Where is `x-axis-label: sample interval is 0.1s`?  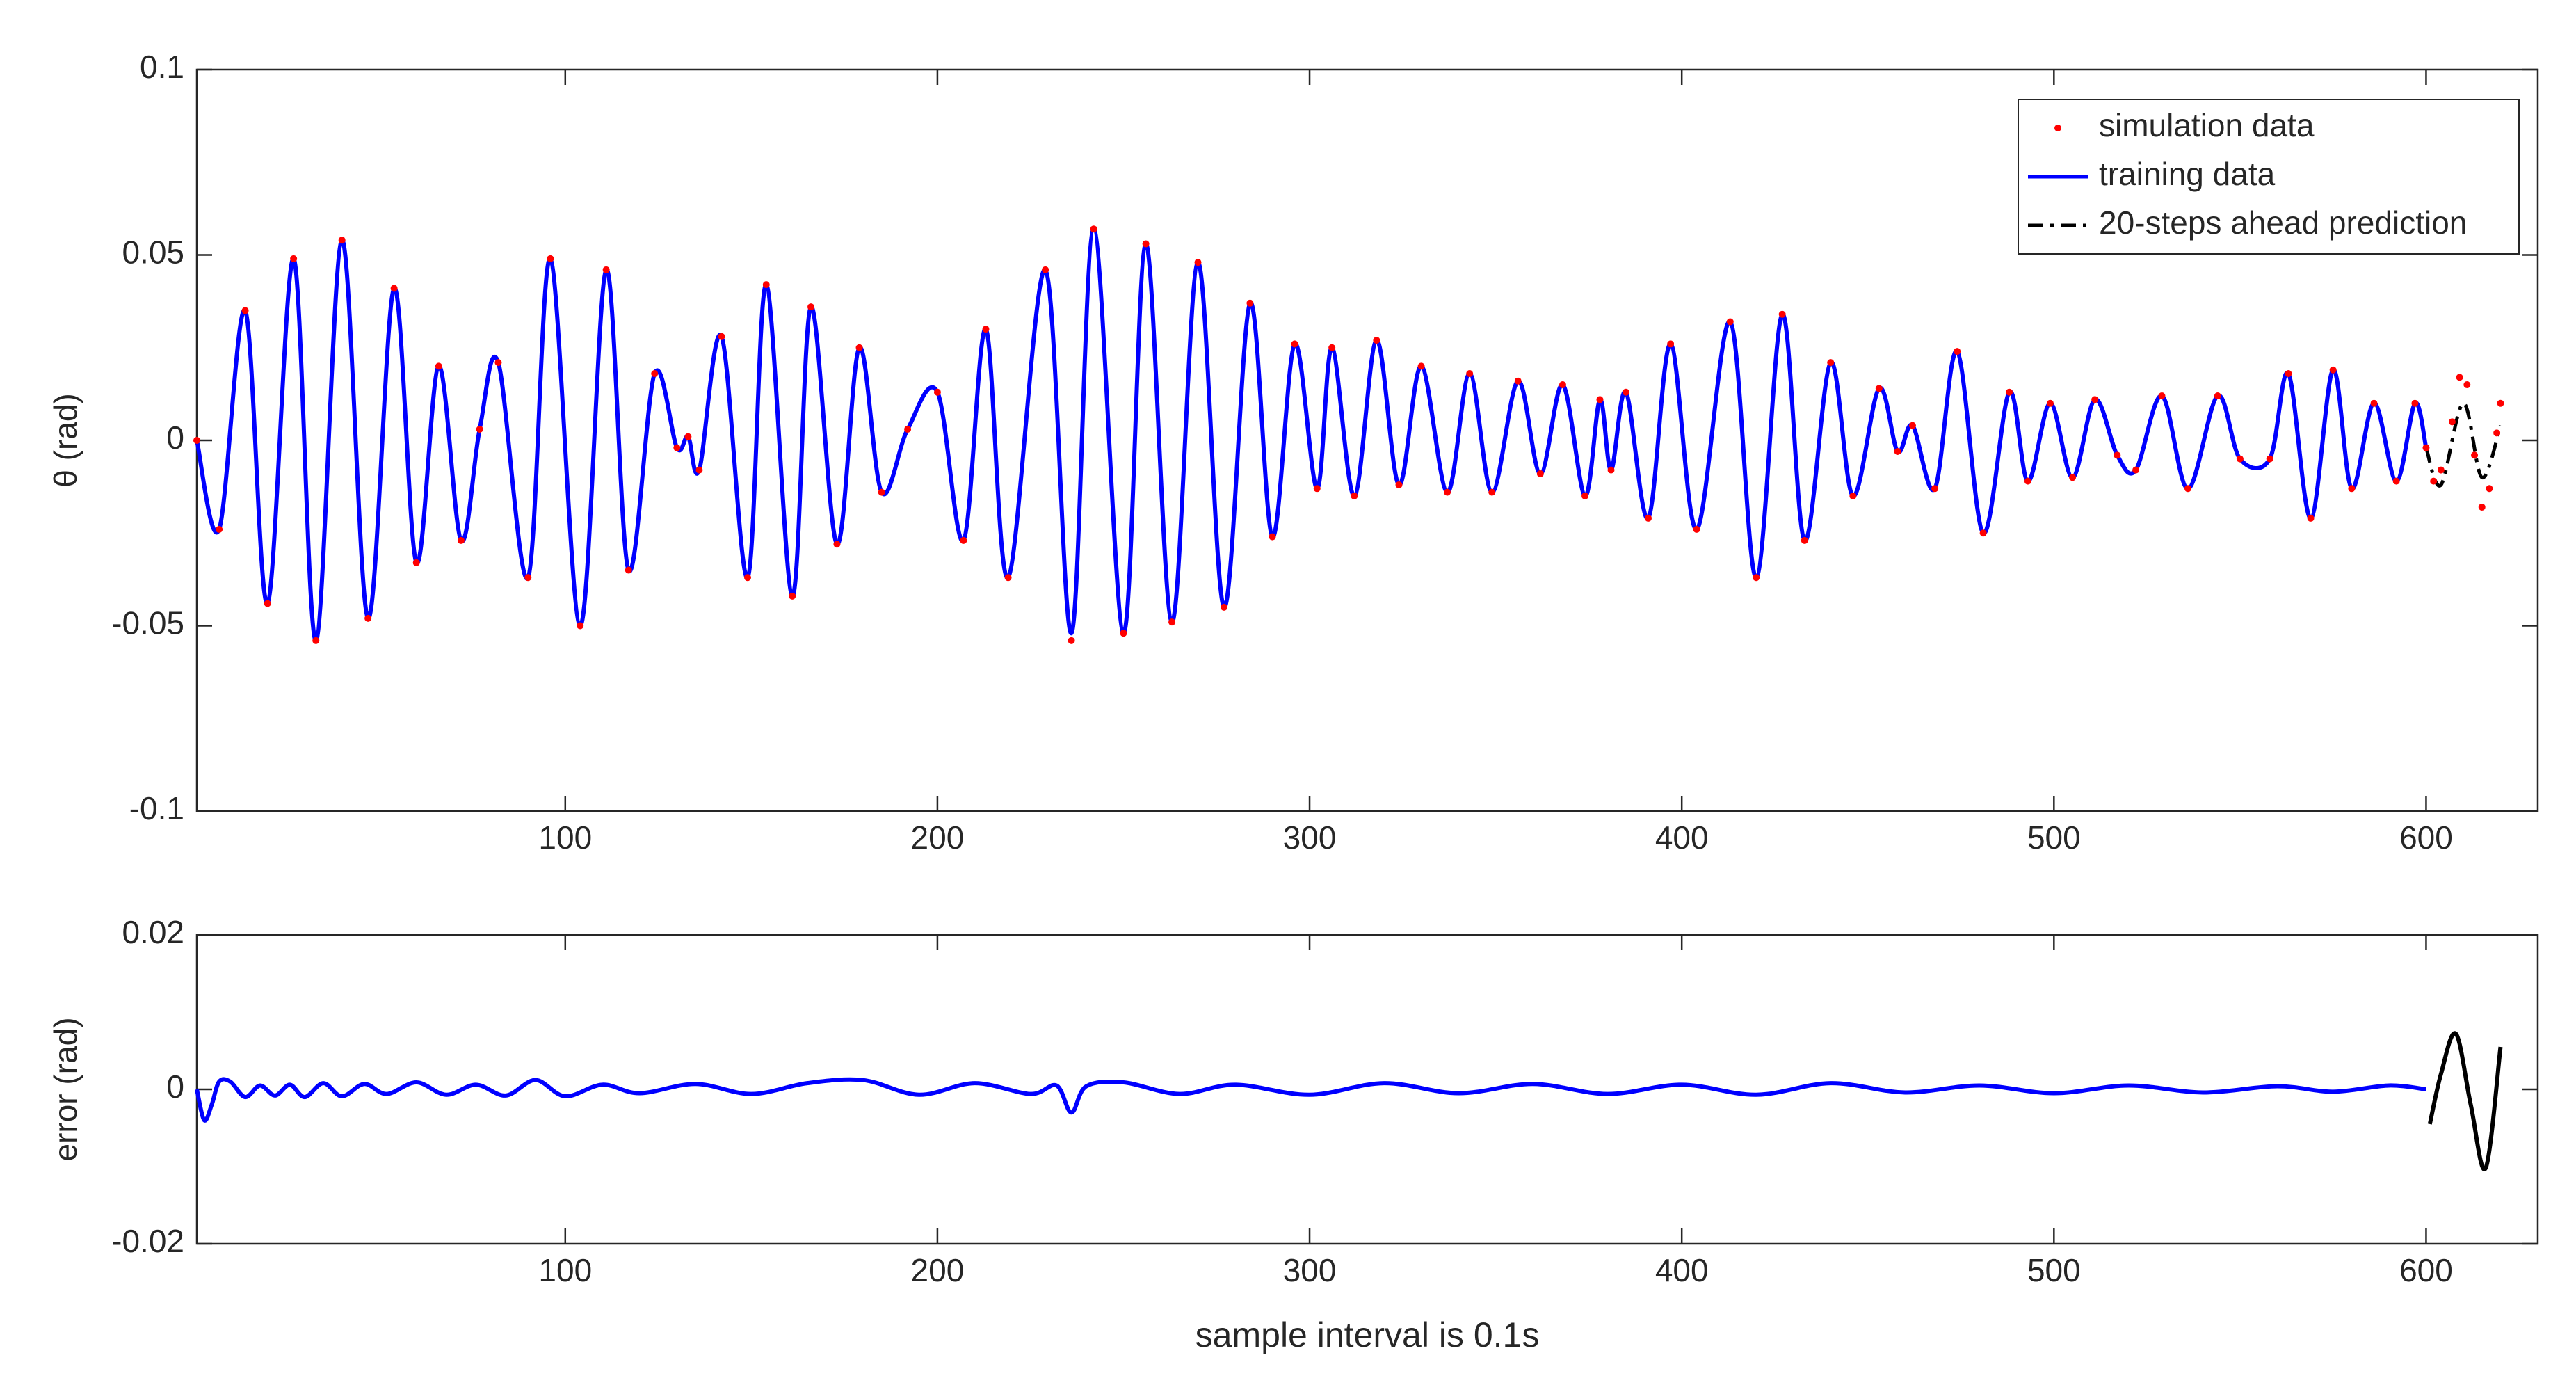
x-axis-label: sample interval is 0.1s is located at coordinates (1368, 1334).